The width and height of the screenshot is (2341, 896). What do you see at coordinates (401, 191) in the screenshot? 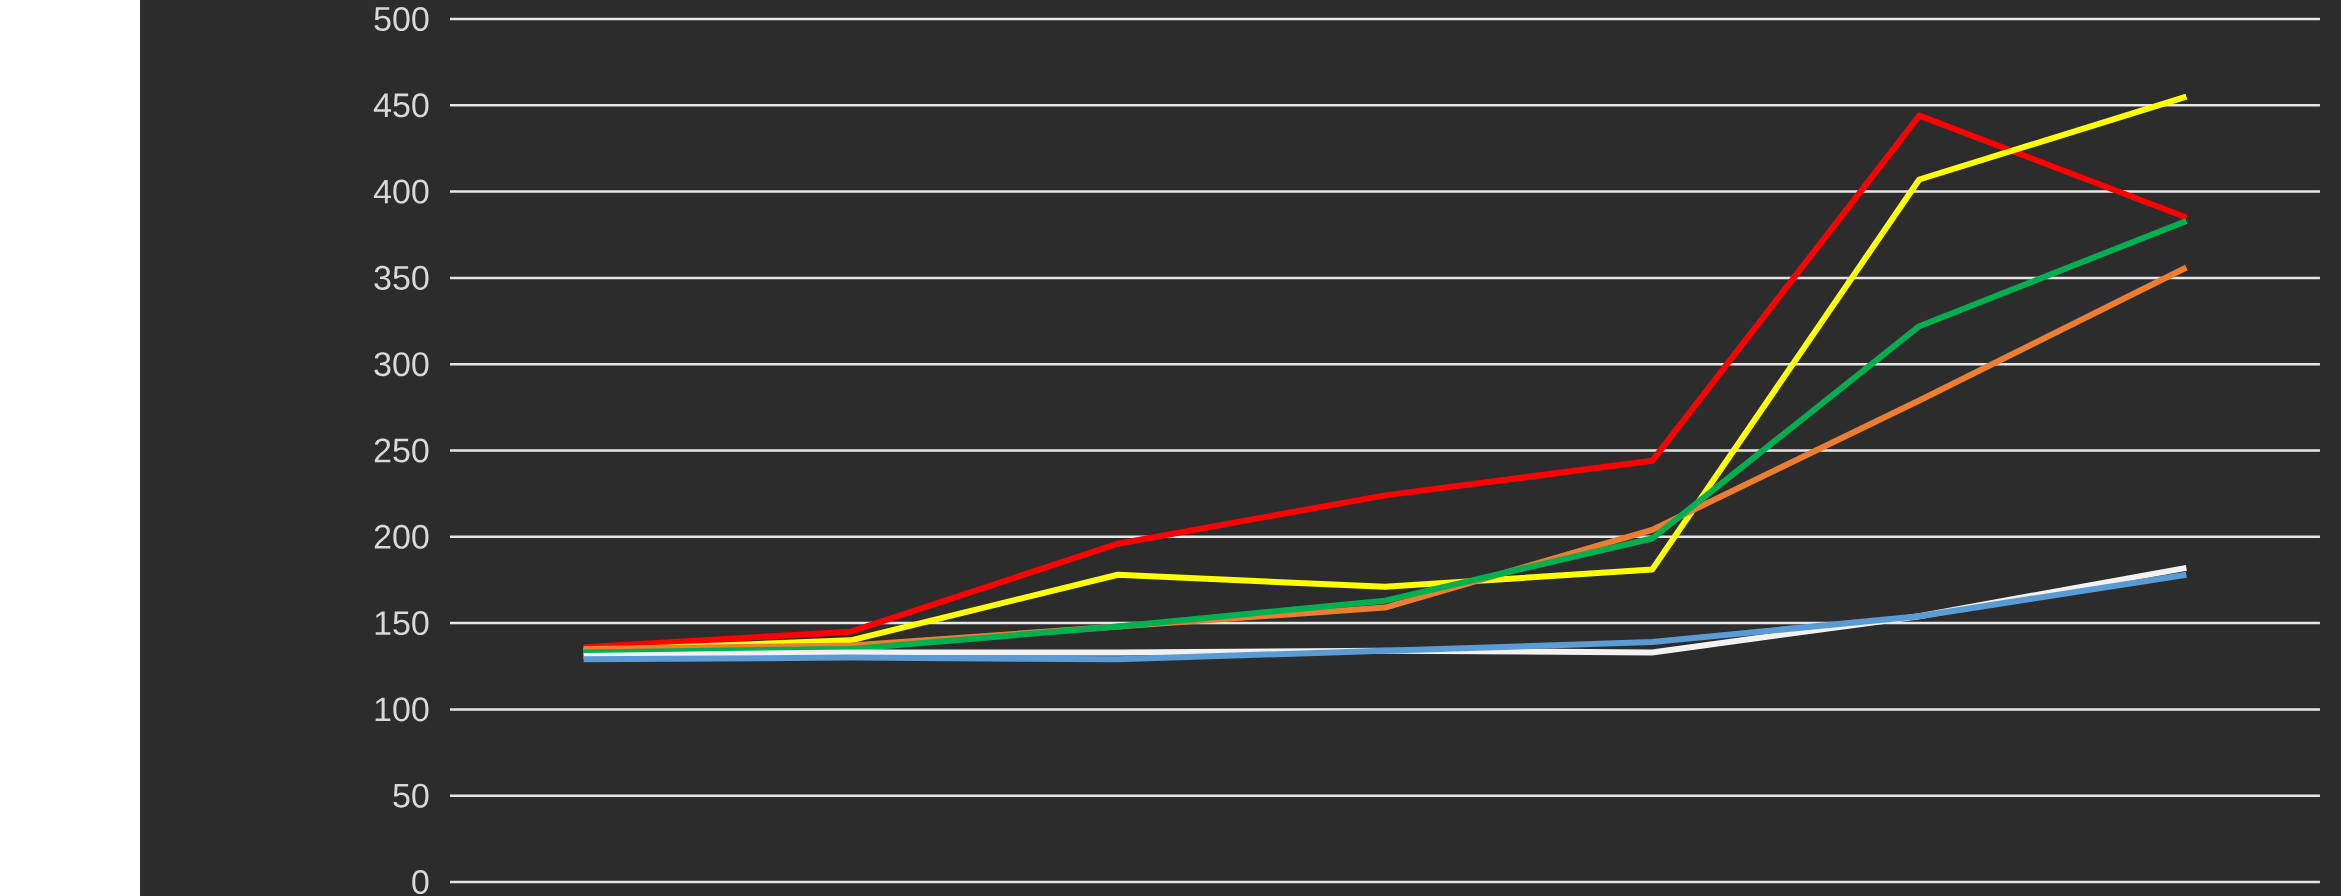
I see `y-tick-label: 400` at bounding box center [401, 191].